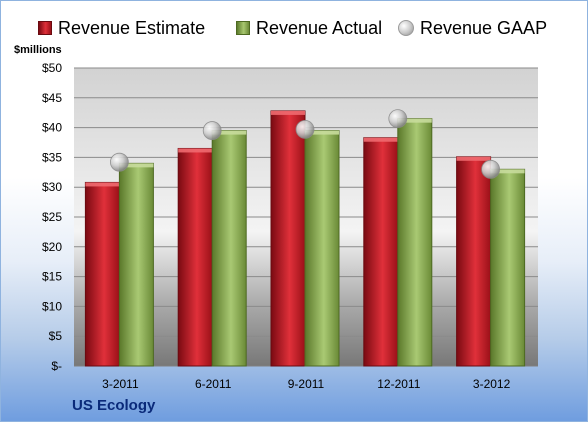  I want to click on x-axis-ticks: 3-2011 6-2011 9-2011 12-2011 3-2012, so click(306, 384).